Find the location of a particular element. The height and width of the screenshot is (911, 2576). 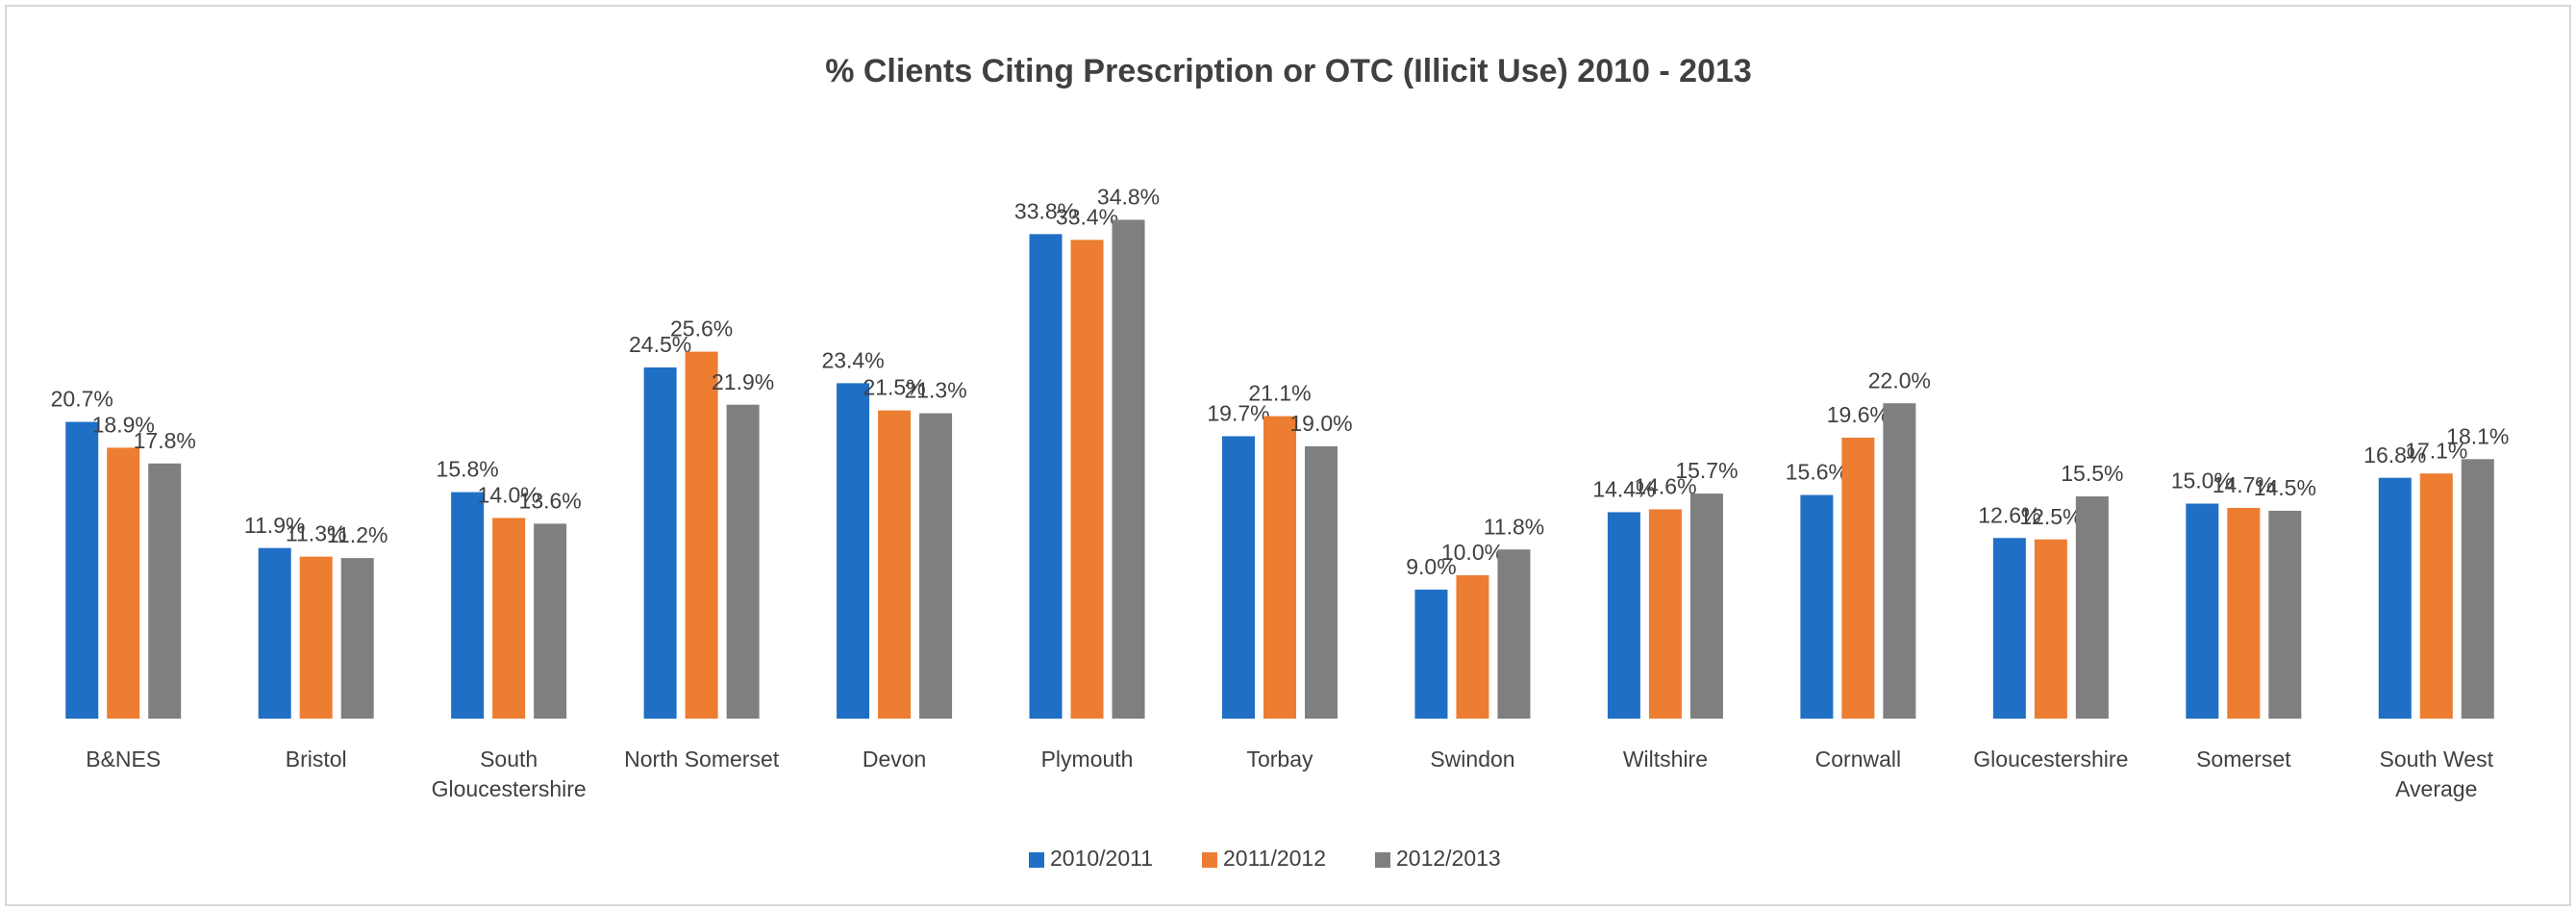

data-label: 11.3% is located at coordinates (316, 533).